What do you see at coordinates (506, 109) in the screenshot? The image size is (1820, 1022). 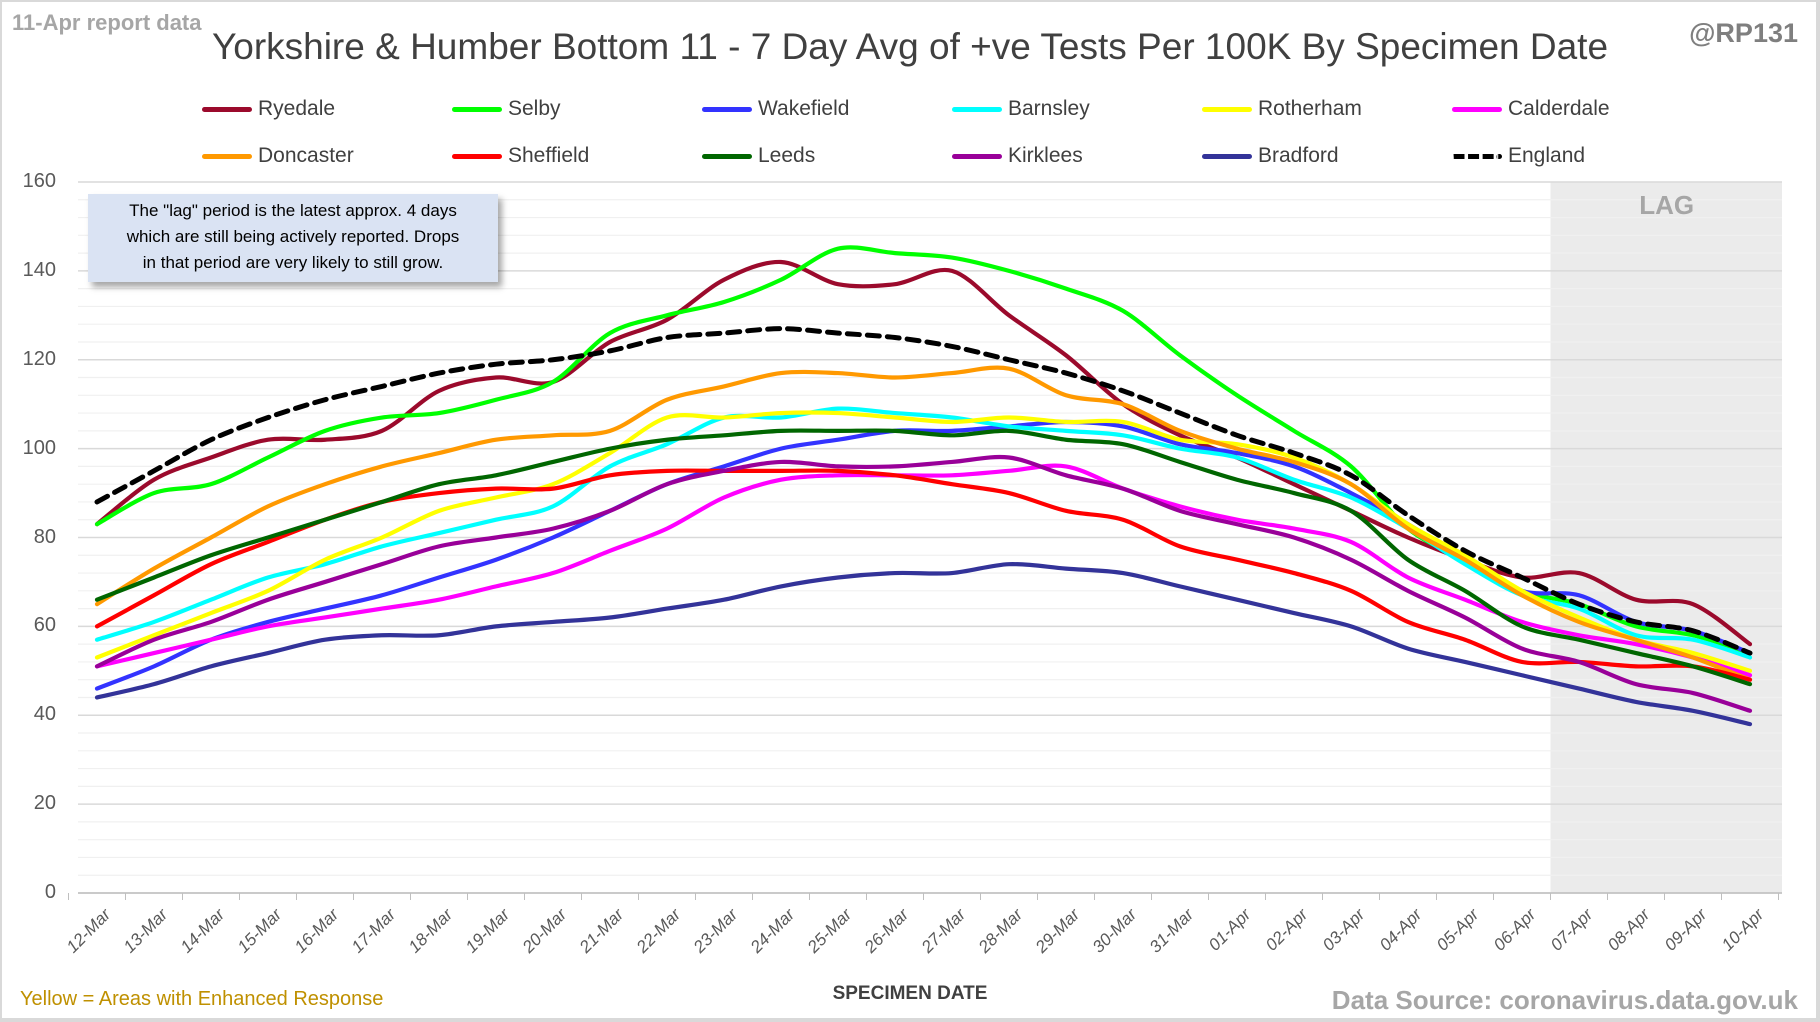 I see `legend-item-selby: Selby` at bounding box center [506, 109].